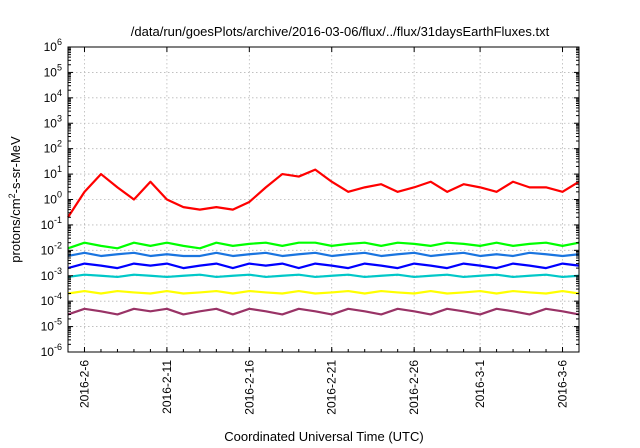  I want to click on y-tick-label: 10³, so click(53, 121).